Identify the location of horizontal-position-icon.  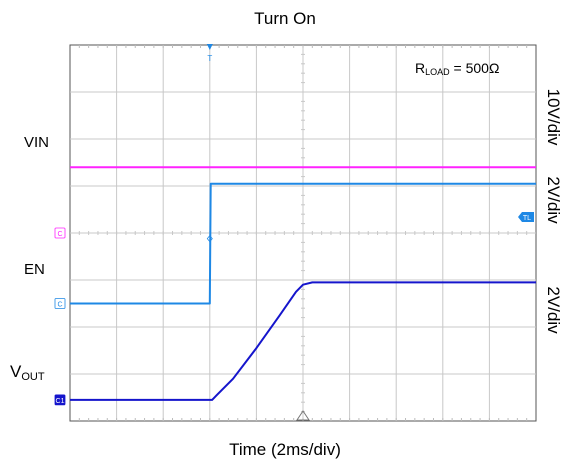
(303, 415).